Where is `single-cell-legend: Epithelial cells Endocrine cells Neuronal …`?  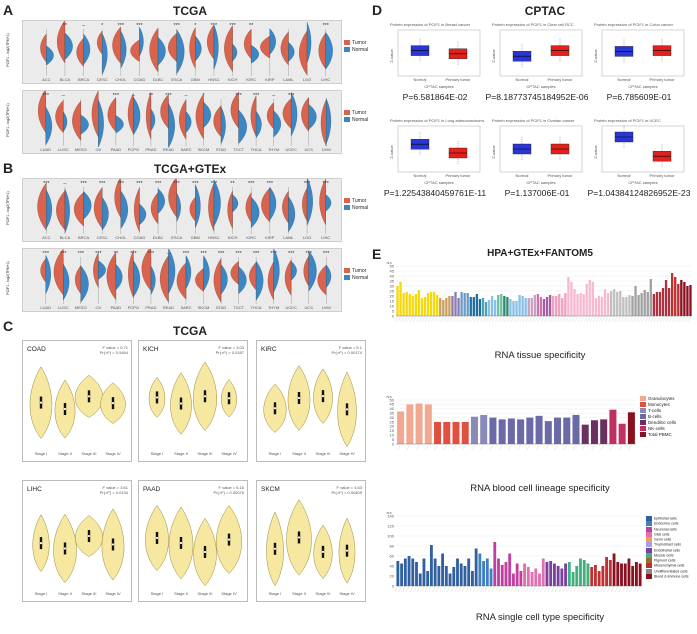 single-cell-legend: Epithelial cells Endocrine cells Neuronal … is located at coordinates (667, 547).